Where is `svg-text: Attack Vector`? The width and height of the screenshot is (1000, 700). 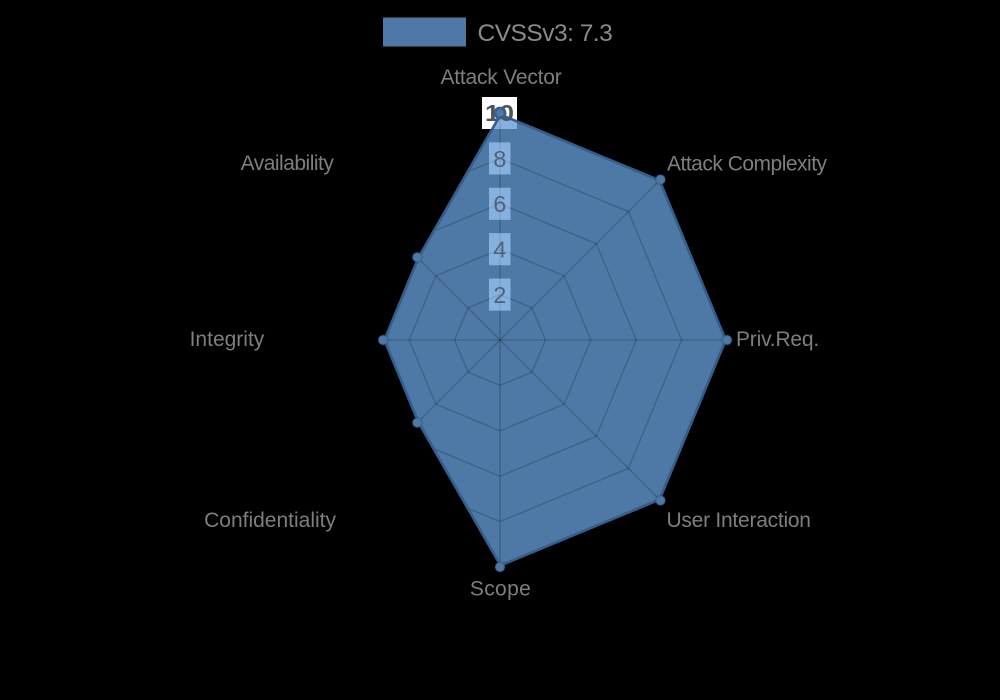
svg-text: Attack Vector is located at coordinates (500, 77).